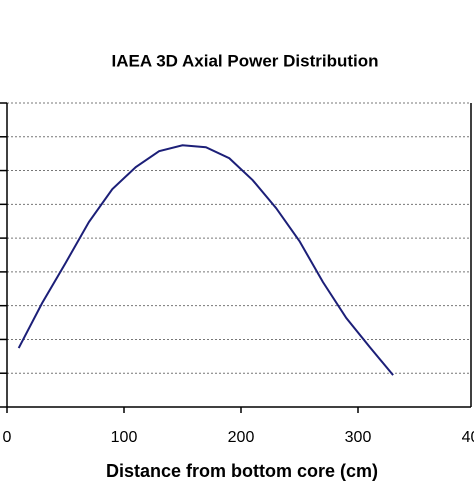  What do you see at coordinates (124, 437) in the screenshot?
I see `x-tick-label: 100` at bounding box center [124, 437].